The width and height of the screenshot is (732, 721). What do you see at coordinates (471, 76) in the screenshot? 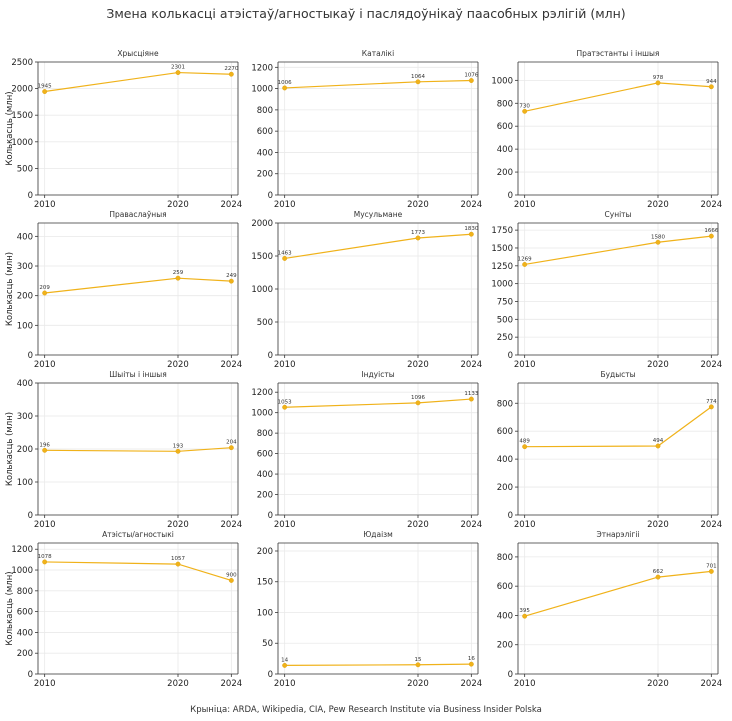
I see `data-label: 1076` at bounding box center [471, 76].